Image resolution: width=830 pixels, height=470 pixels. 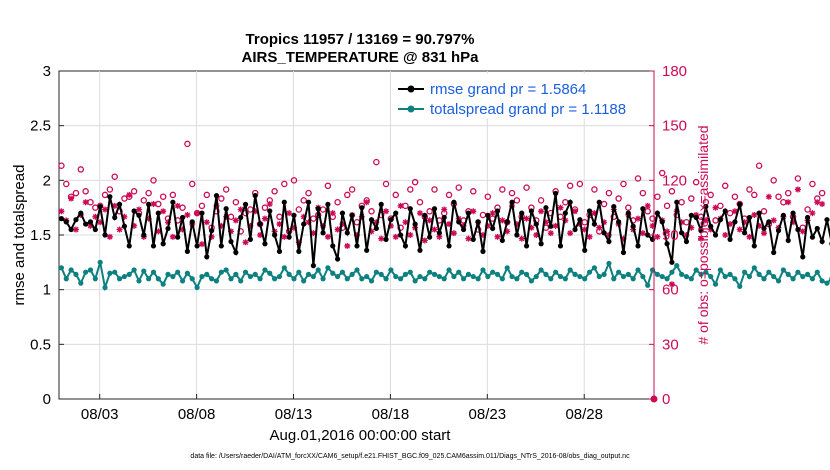 I want to click on y-tick-label: 1, so click(x=47, y=290).